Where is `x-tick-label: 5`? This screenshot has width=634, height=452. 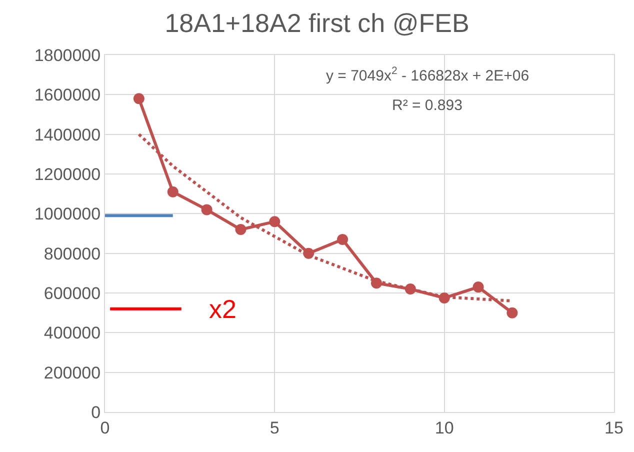 x-tick-label: 5 is located at coordinates (275, 428).